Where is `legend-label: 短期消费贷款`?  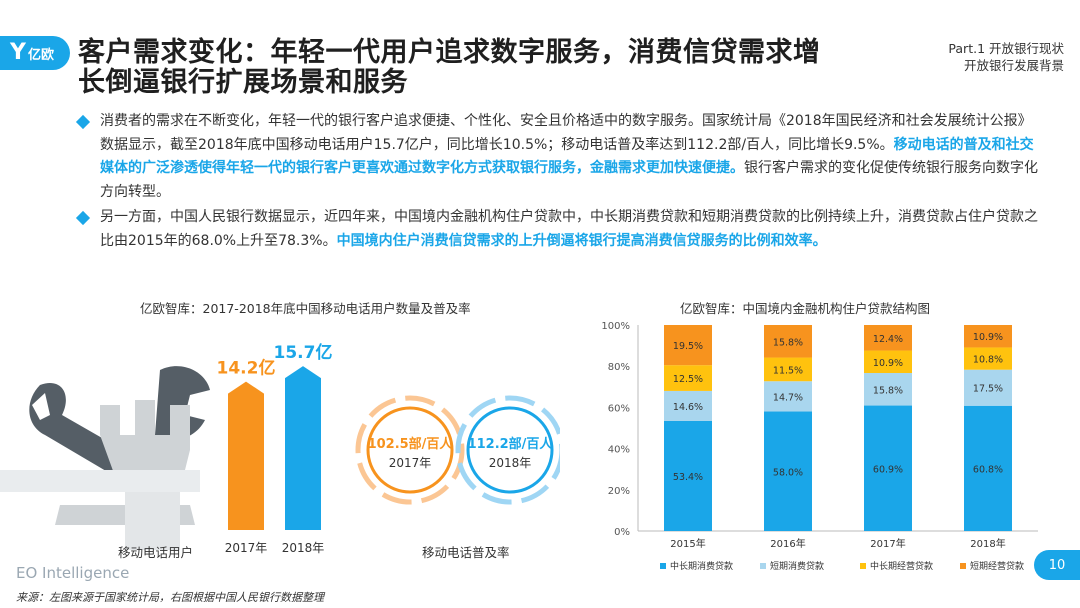
legend-label: 短期消费贷款 is located at coordinates (797, 566).